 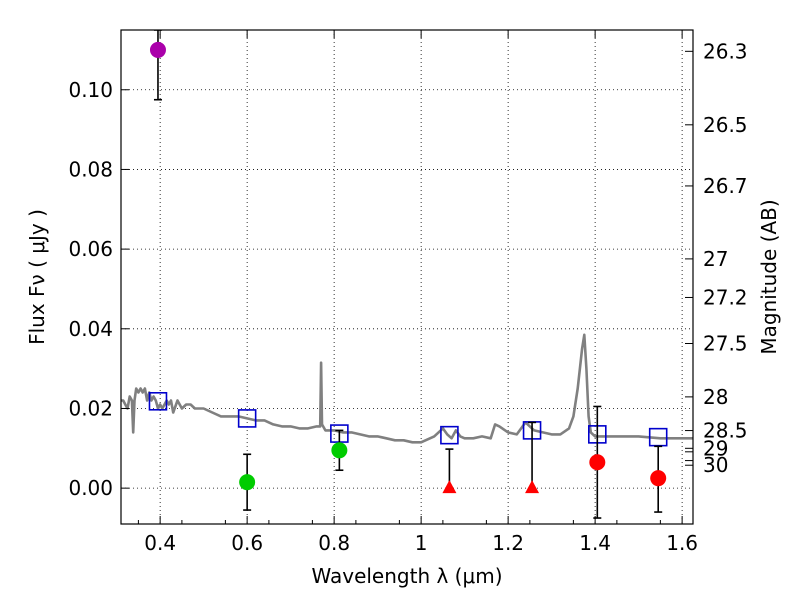 What do you see at coordinates (90, 329) in the screenshot?
I see `y-tick-label: 0.04` at bounding box center [90, 329].